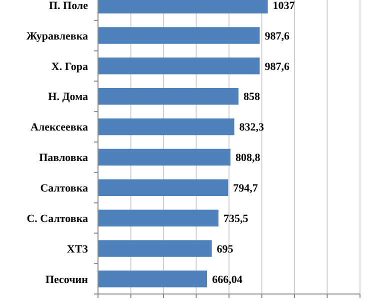  What do you see at coordinates (252, 128) in the screenshot?
I see `data-label: 832,3` at bounding box center [252, 128].